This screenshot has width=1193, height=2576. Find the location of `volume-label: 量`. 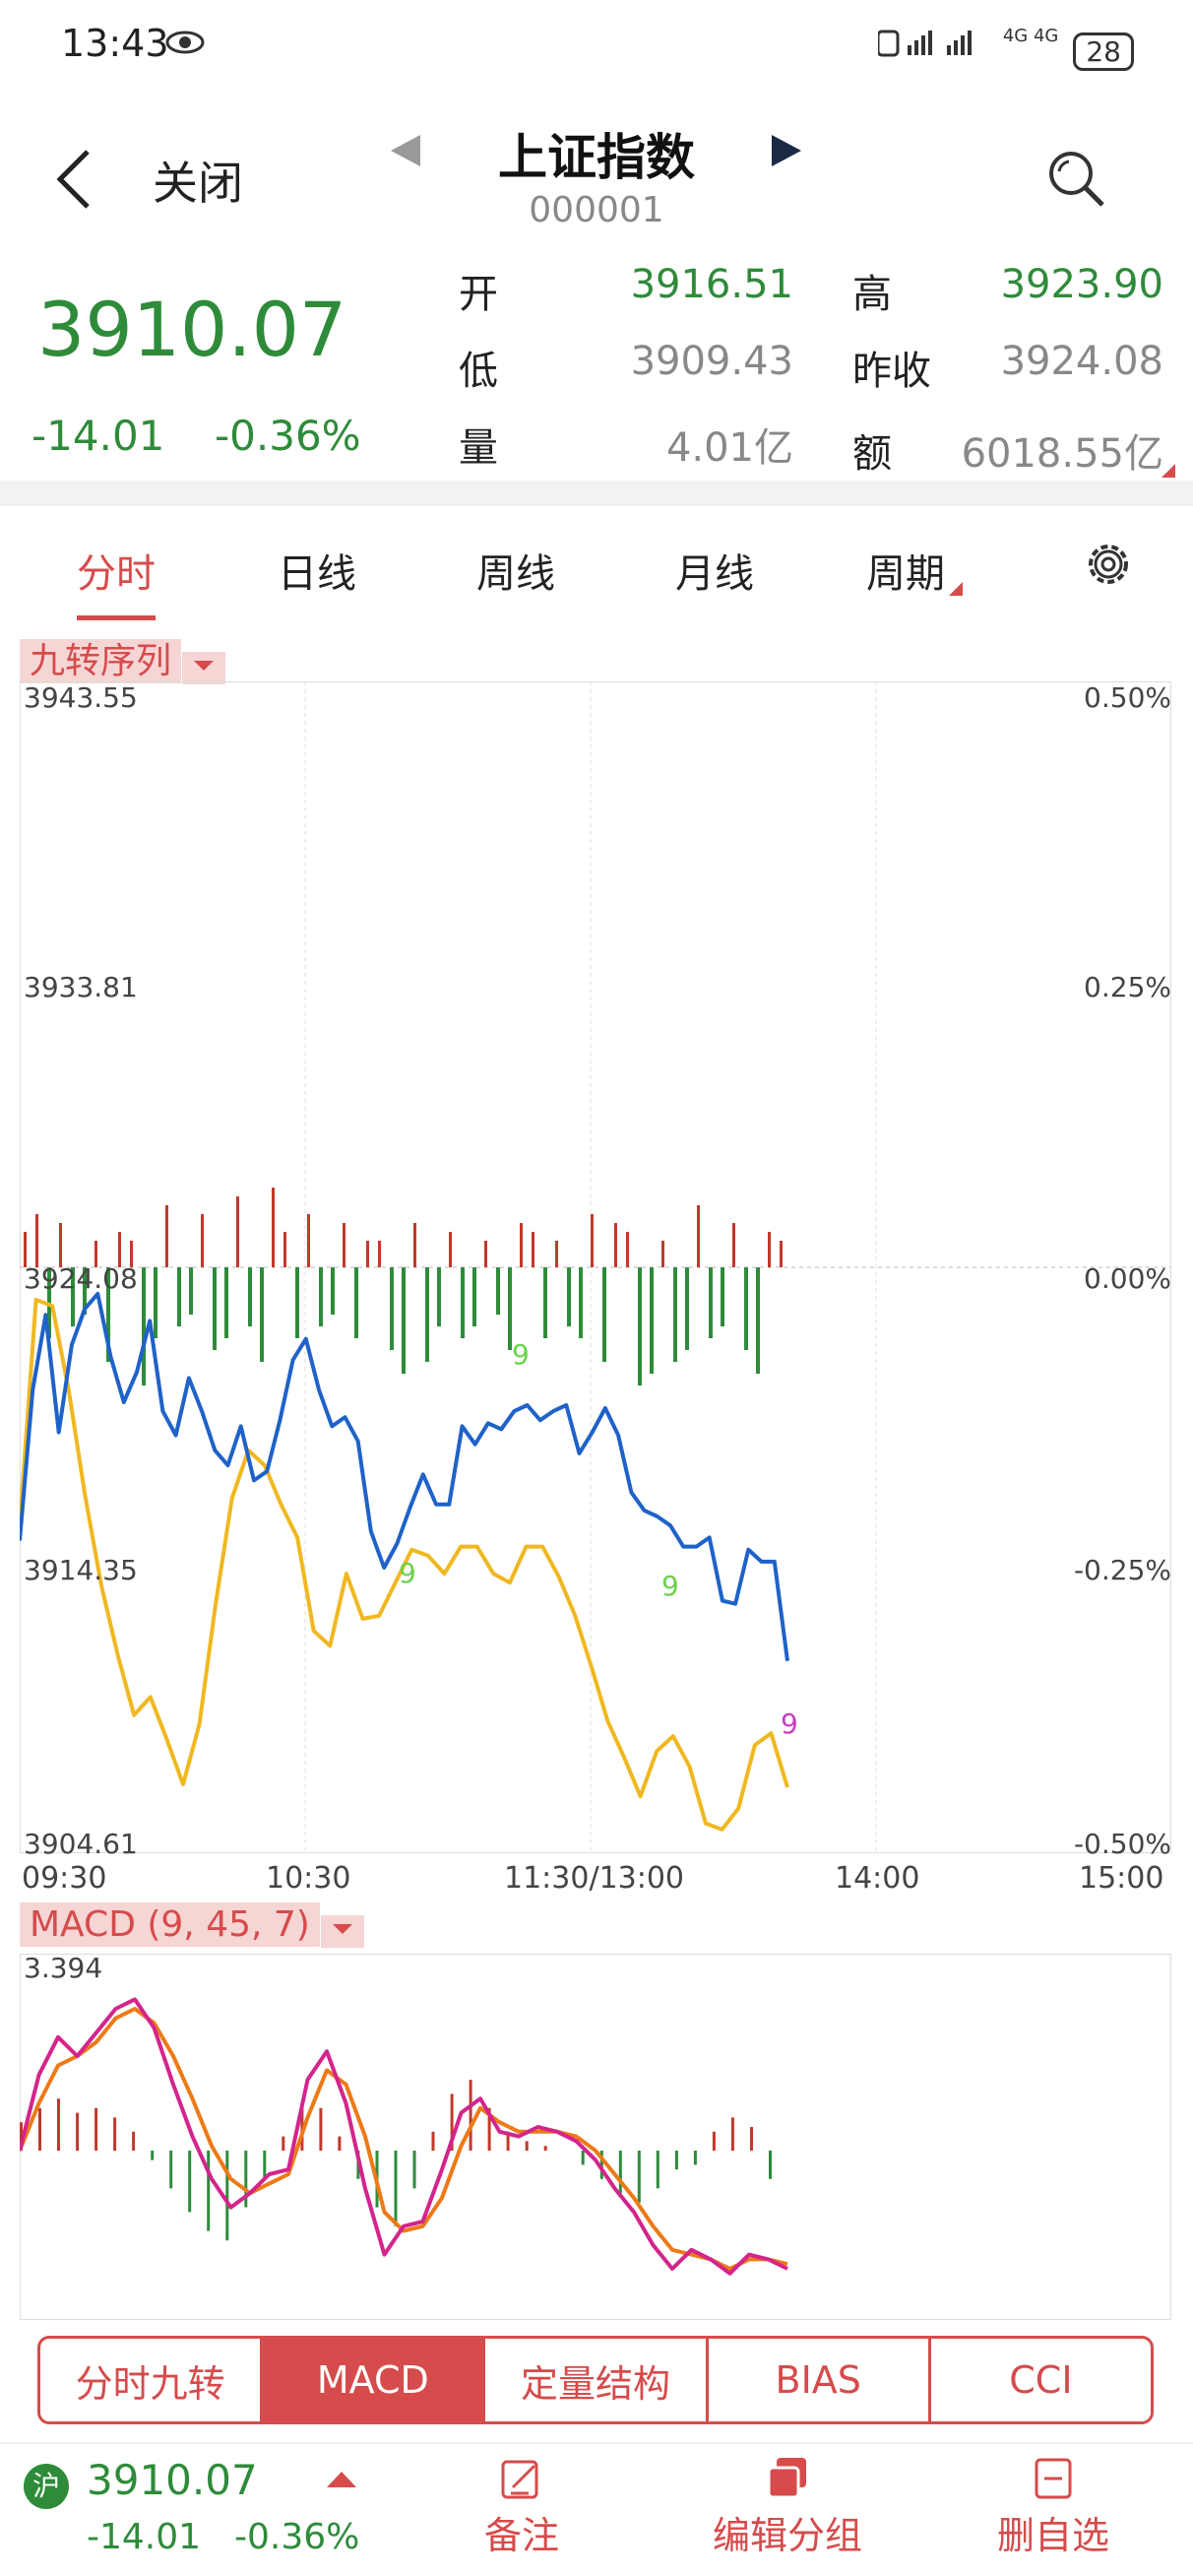

volume-label: 量 is located at coordinates (478, 448).